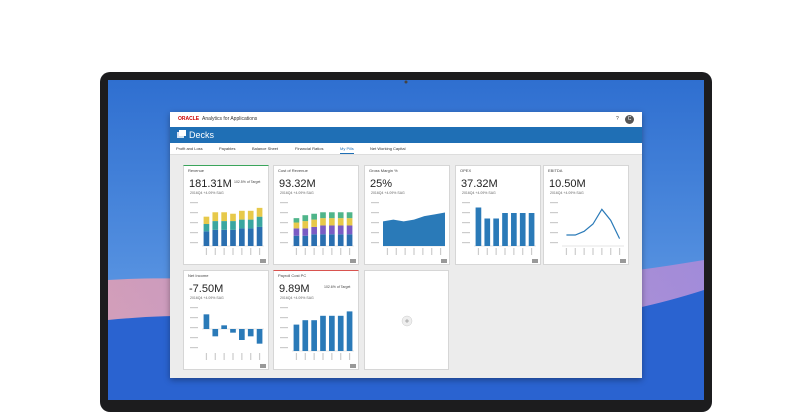  I want to click on tab: Net Working Capital, so click(388, 148).